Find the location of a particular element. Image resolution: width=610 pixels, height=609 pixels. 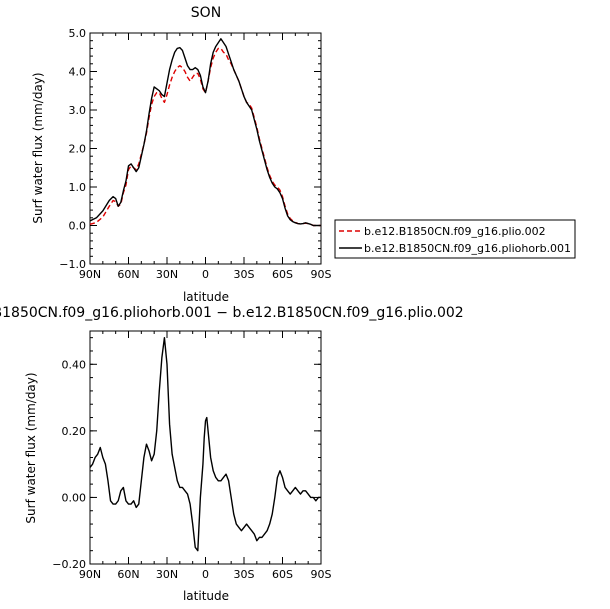

top-series-group is located at coordinates (205, 132).